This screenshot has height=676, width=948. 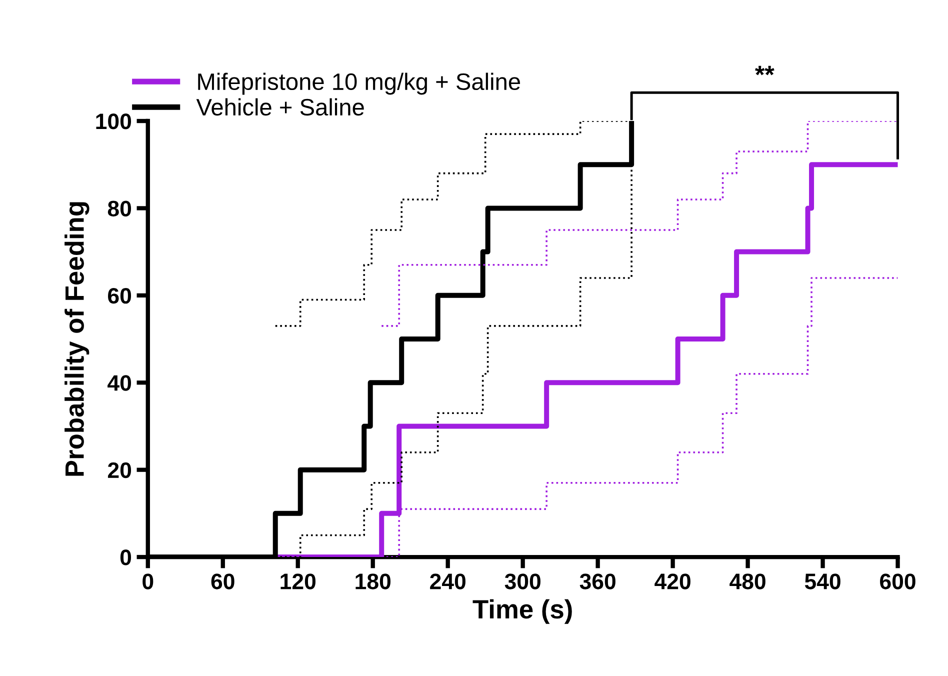 I want to click on x-tick-label: 300, so click(x=522, y=582).